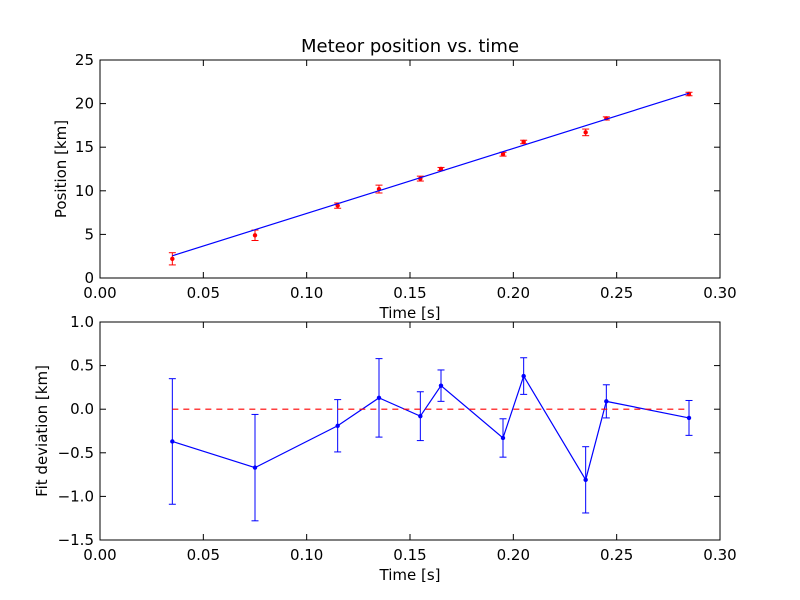  What do you see at coordinates (84, 147) in the screenshot?
I see `y-tick-label: 15` at bounding box center [84, 147].